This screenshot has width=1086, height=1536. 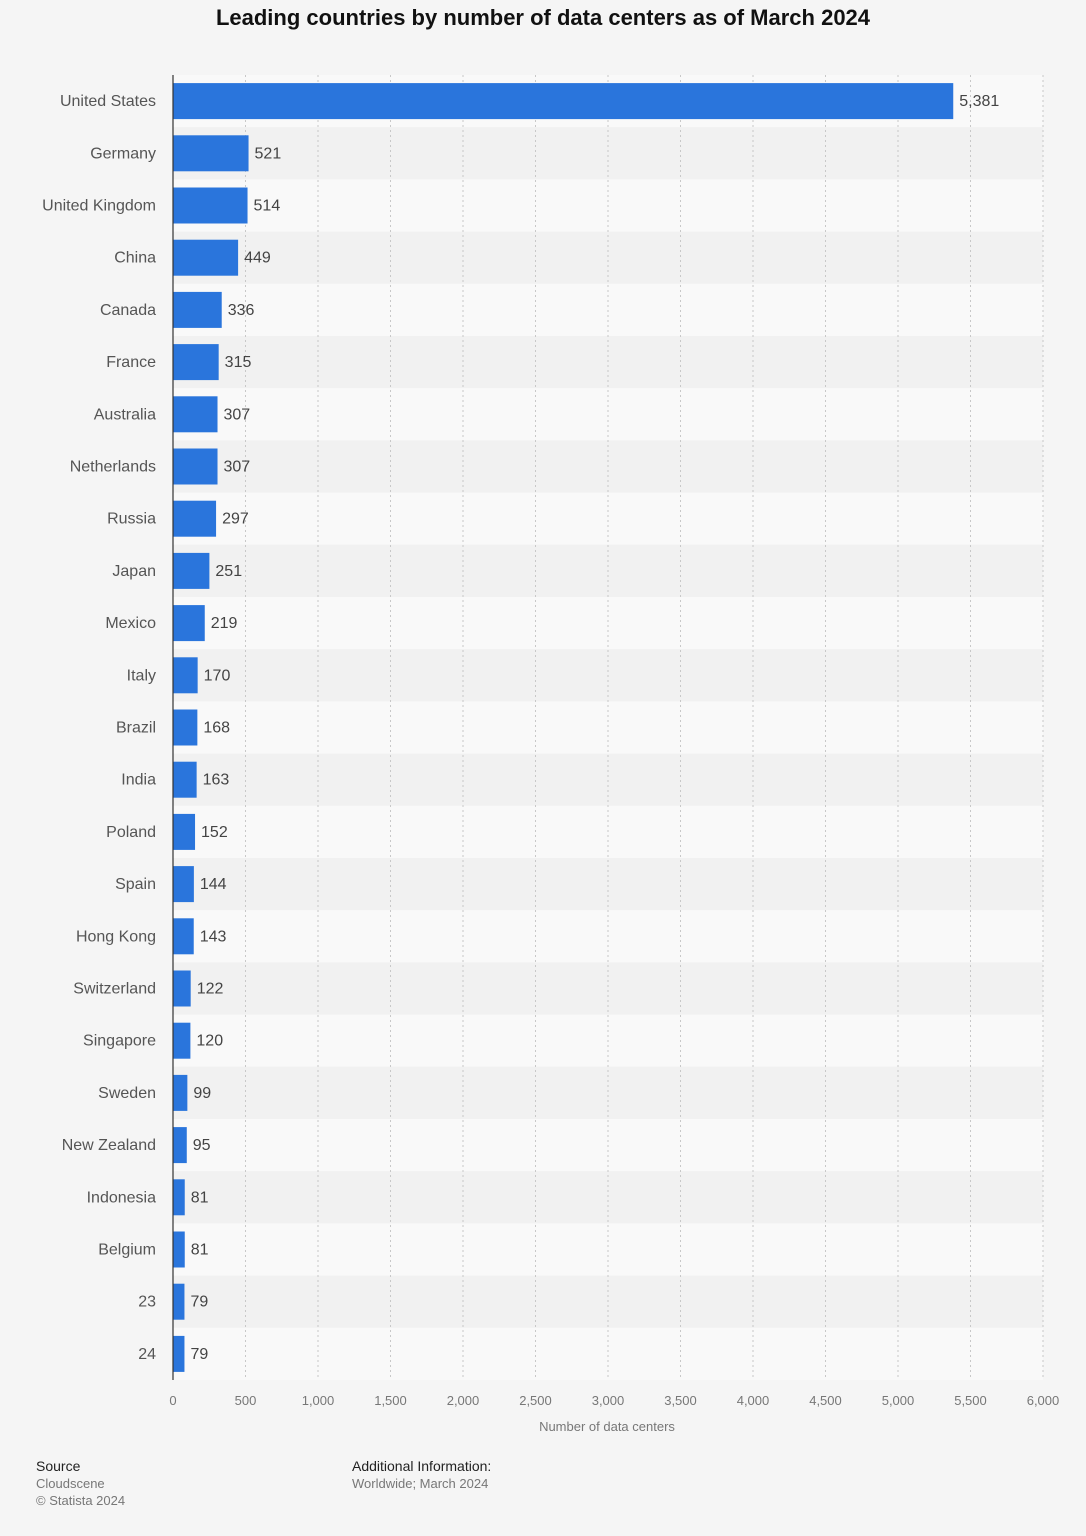 I want to click on data-label: 336, so click(x=241, y=310).